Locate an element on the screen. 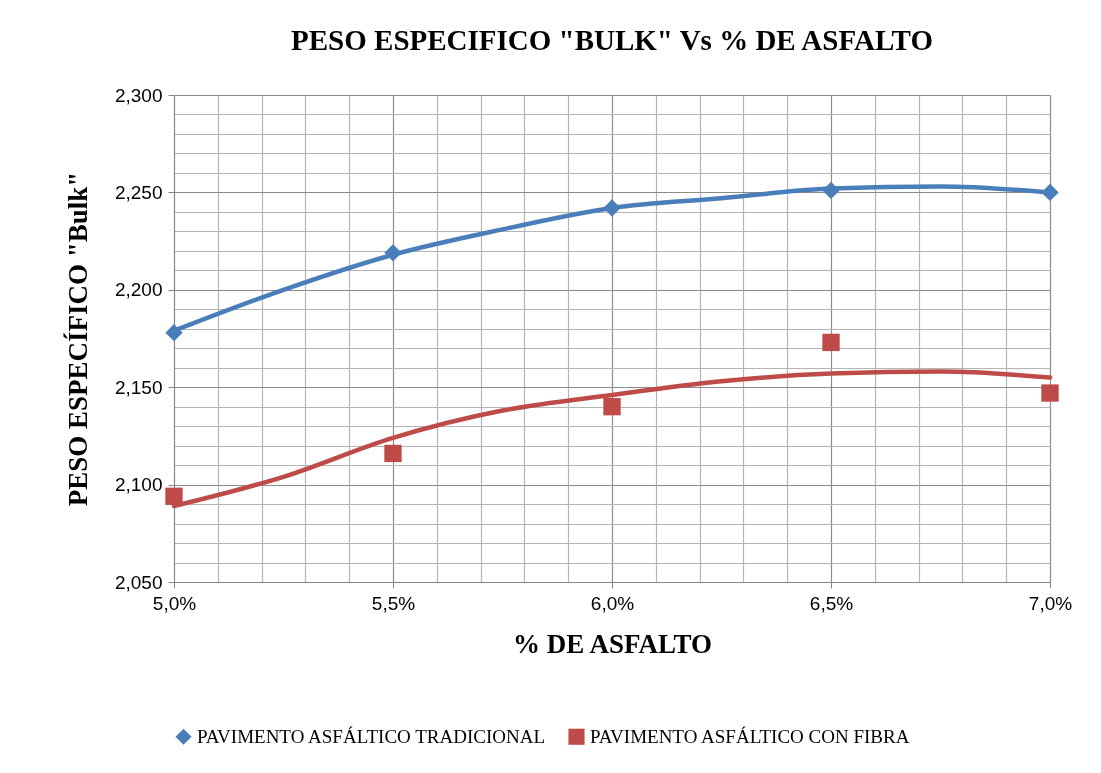 The height and width of the screenshot is (773, 1101). legend-label: PAVIMENTO ASFÁLTICO CON FIBRA is located at coordinates (750, 736).